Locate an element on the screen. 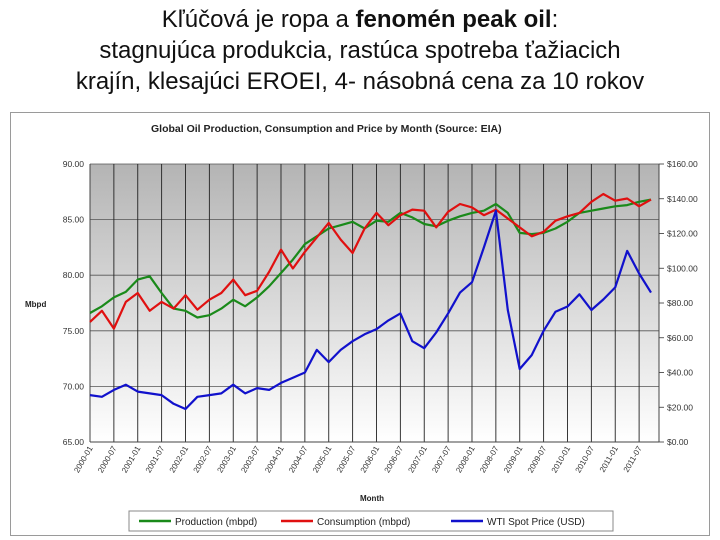  title-highlight: fenomén peak oil is located at coordinates (453, 19).